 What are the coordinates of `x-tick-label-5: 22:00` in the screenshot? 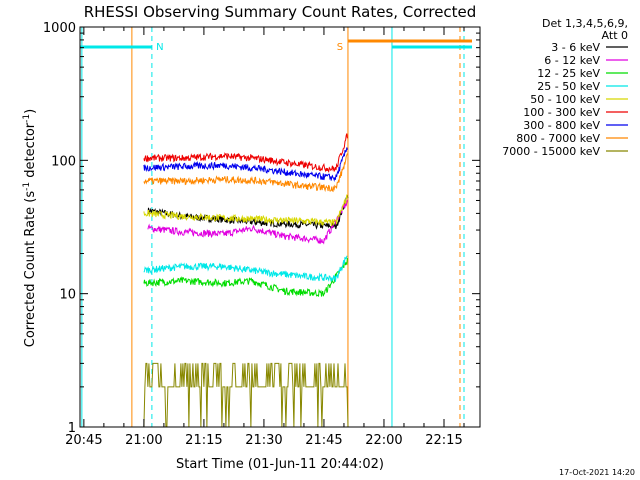 It's located at (383, 440).